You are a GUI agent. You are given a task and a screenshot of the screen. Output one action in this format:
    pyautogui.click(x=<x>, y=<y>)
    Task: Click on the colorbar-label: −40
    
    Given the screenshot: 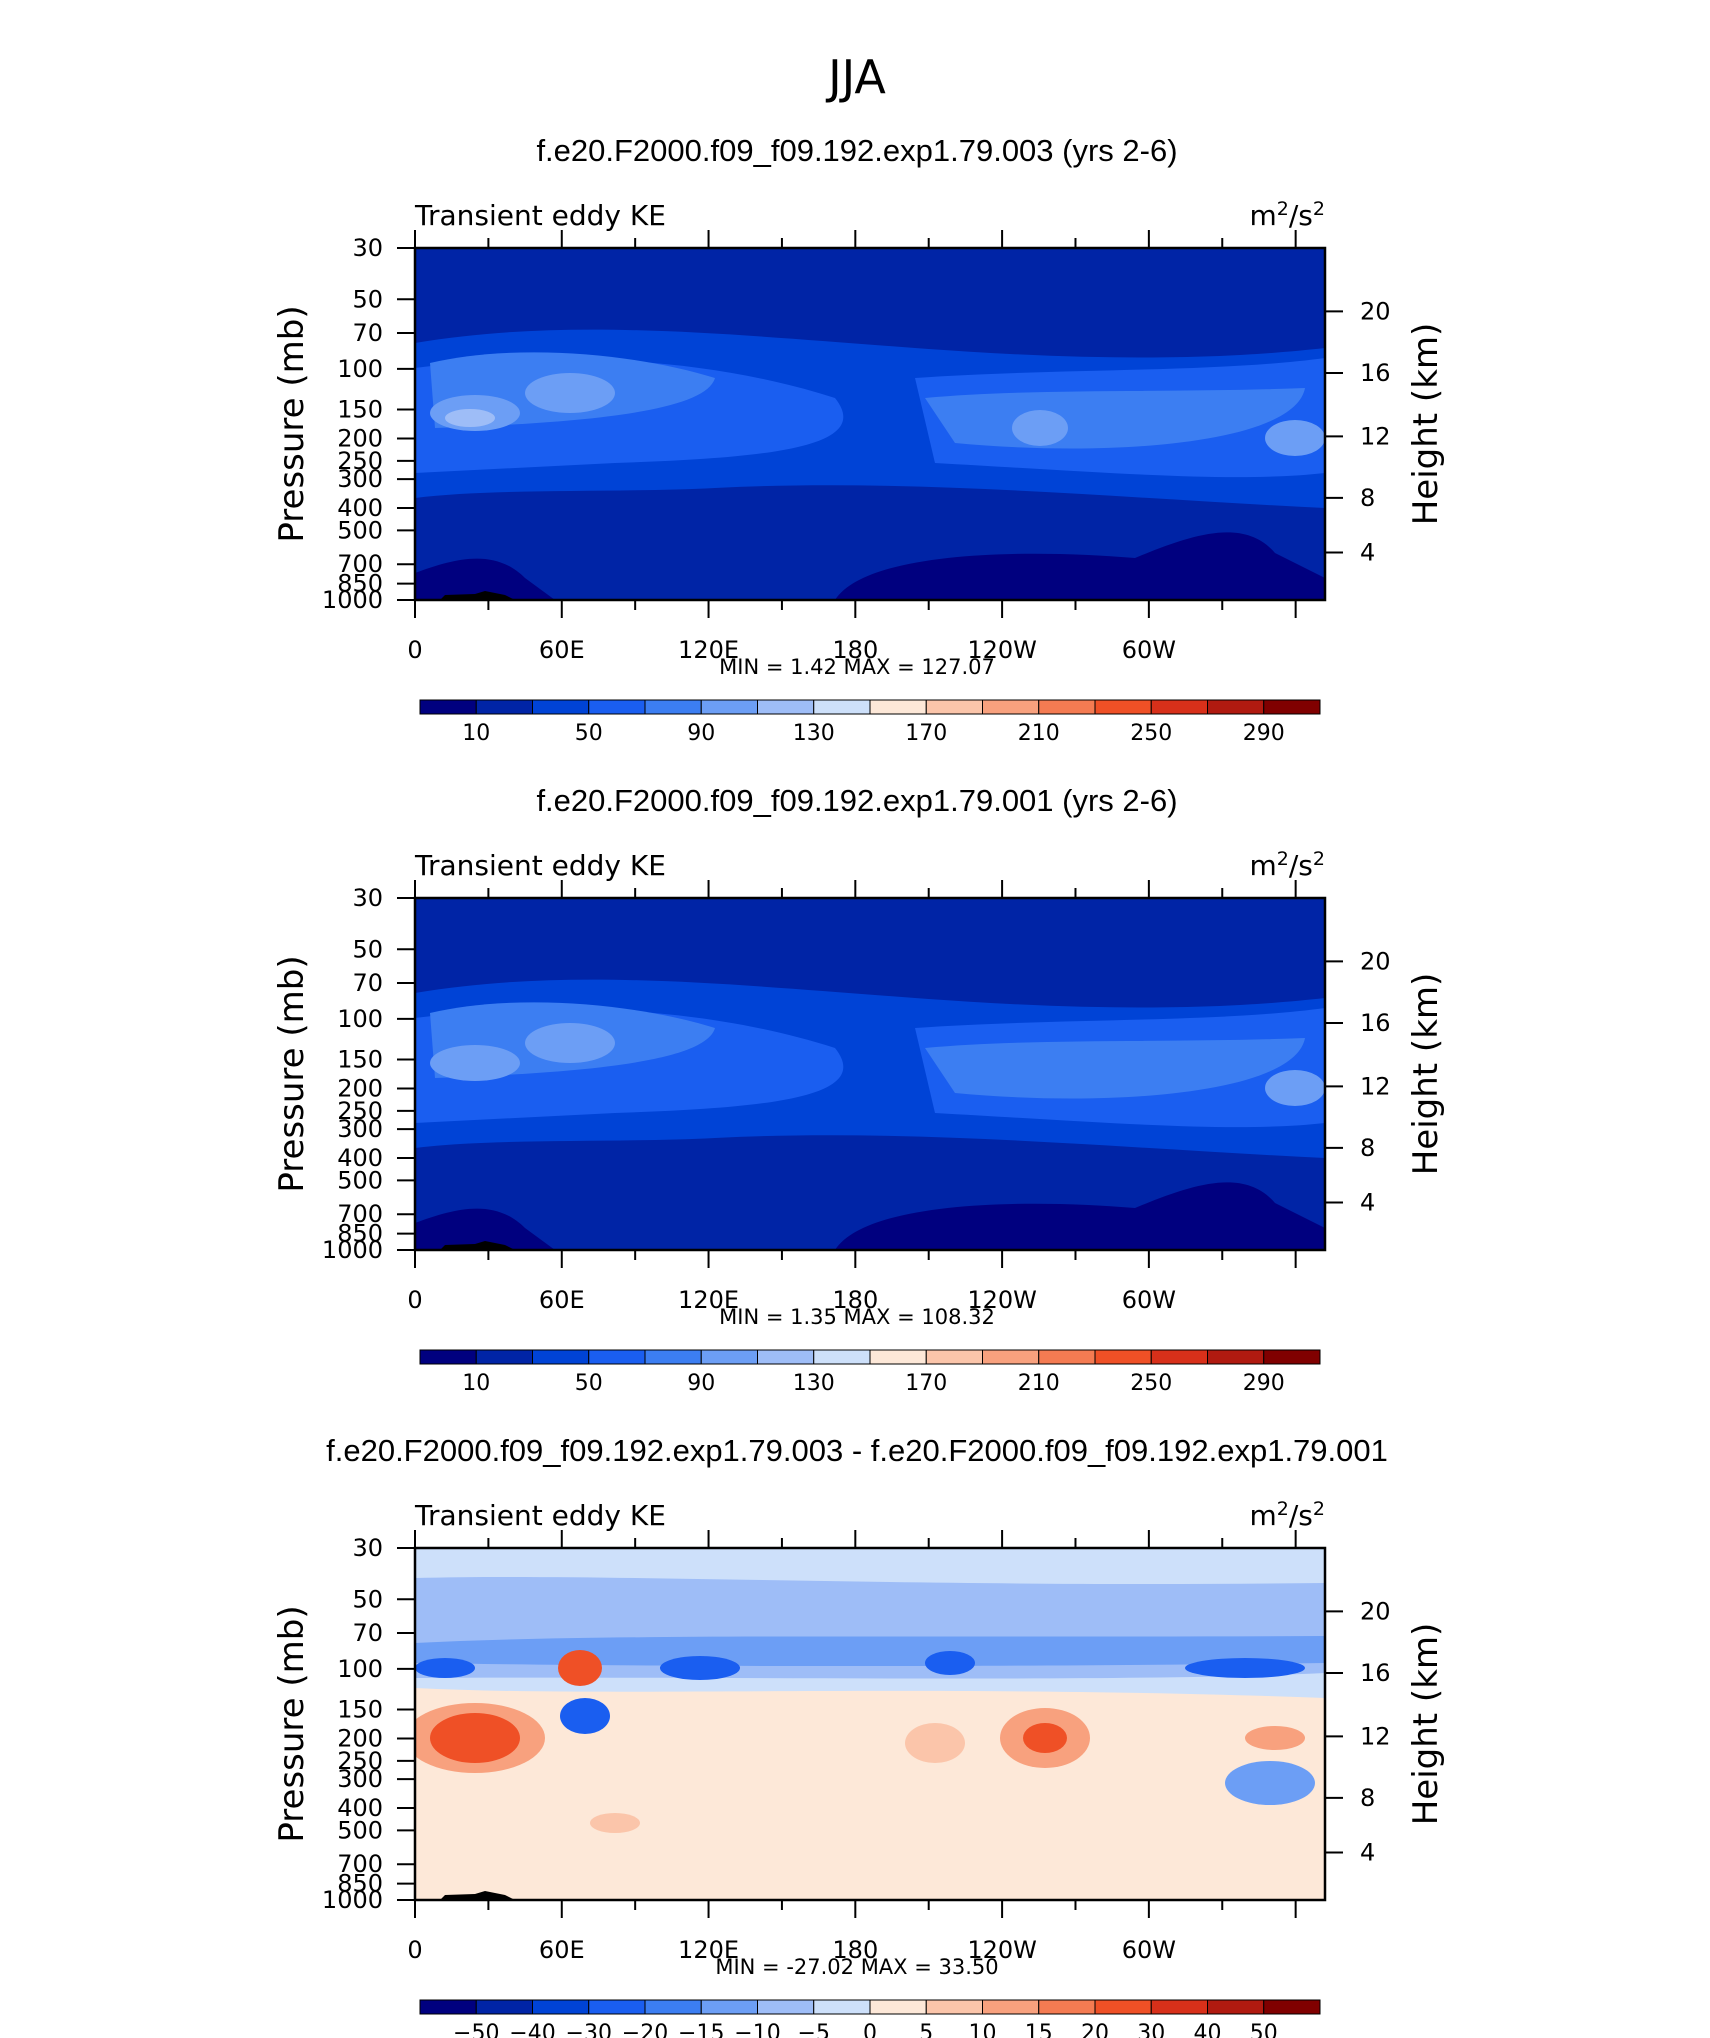 What is the action you would take?
    pyautogui.click(x=532, y=2029)
    